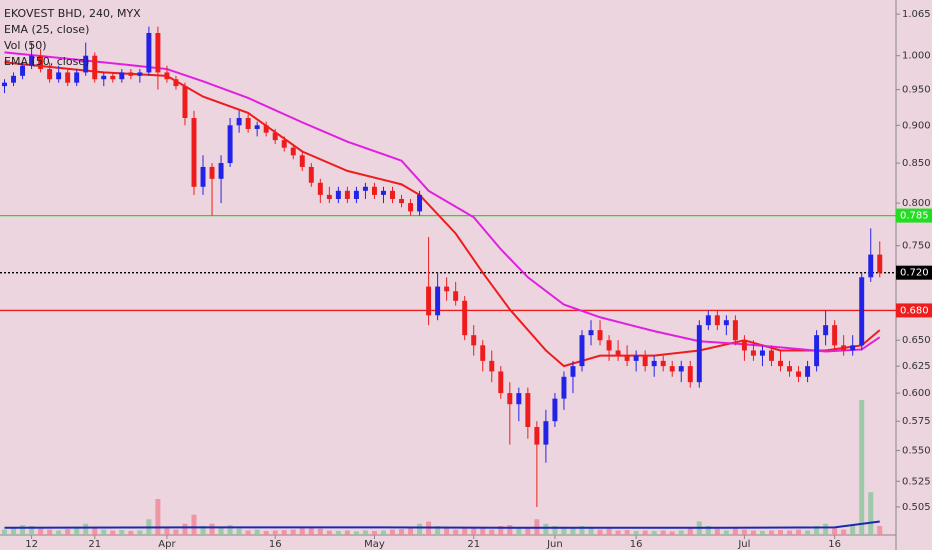 The image size is (932, 550). I want to click on y-tick-label: 0.750, so click(916, 246).